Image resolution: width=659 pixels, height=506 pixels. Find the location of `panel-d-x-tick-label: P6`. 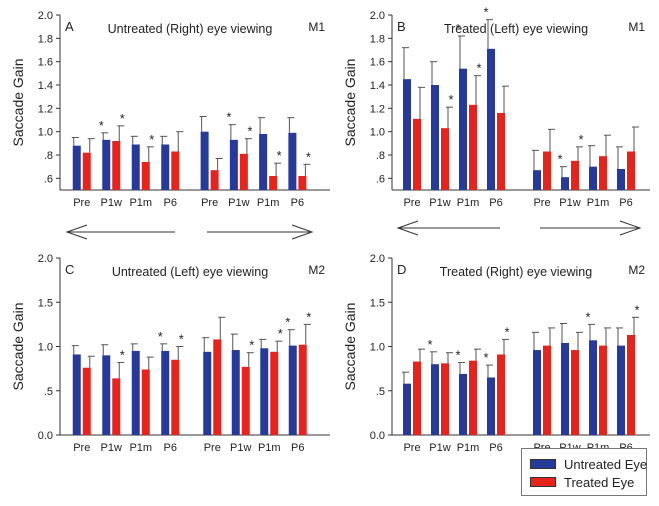

panel-d-x-tick-label: P6 is located at coordinates (495, 448).